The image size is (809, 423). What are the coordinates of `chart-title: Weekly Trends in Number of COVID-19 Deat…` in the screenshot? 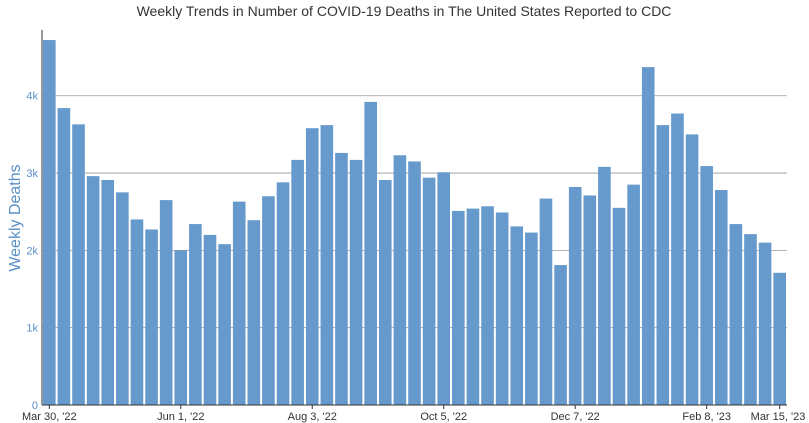 It's located at (404, 11).